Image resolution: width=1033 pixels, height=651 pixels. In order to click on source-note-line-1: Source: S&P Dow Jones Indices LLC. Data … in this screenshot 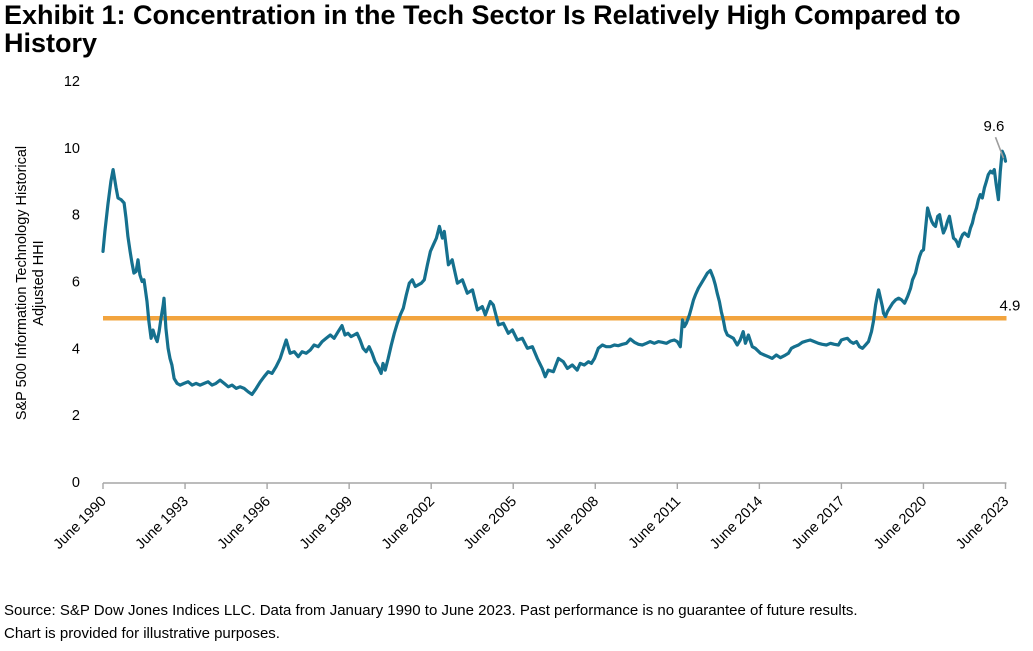, I will do `click(431, 610)`.